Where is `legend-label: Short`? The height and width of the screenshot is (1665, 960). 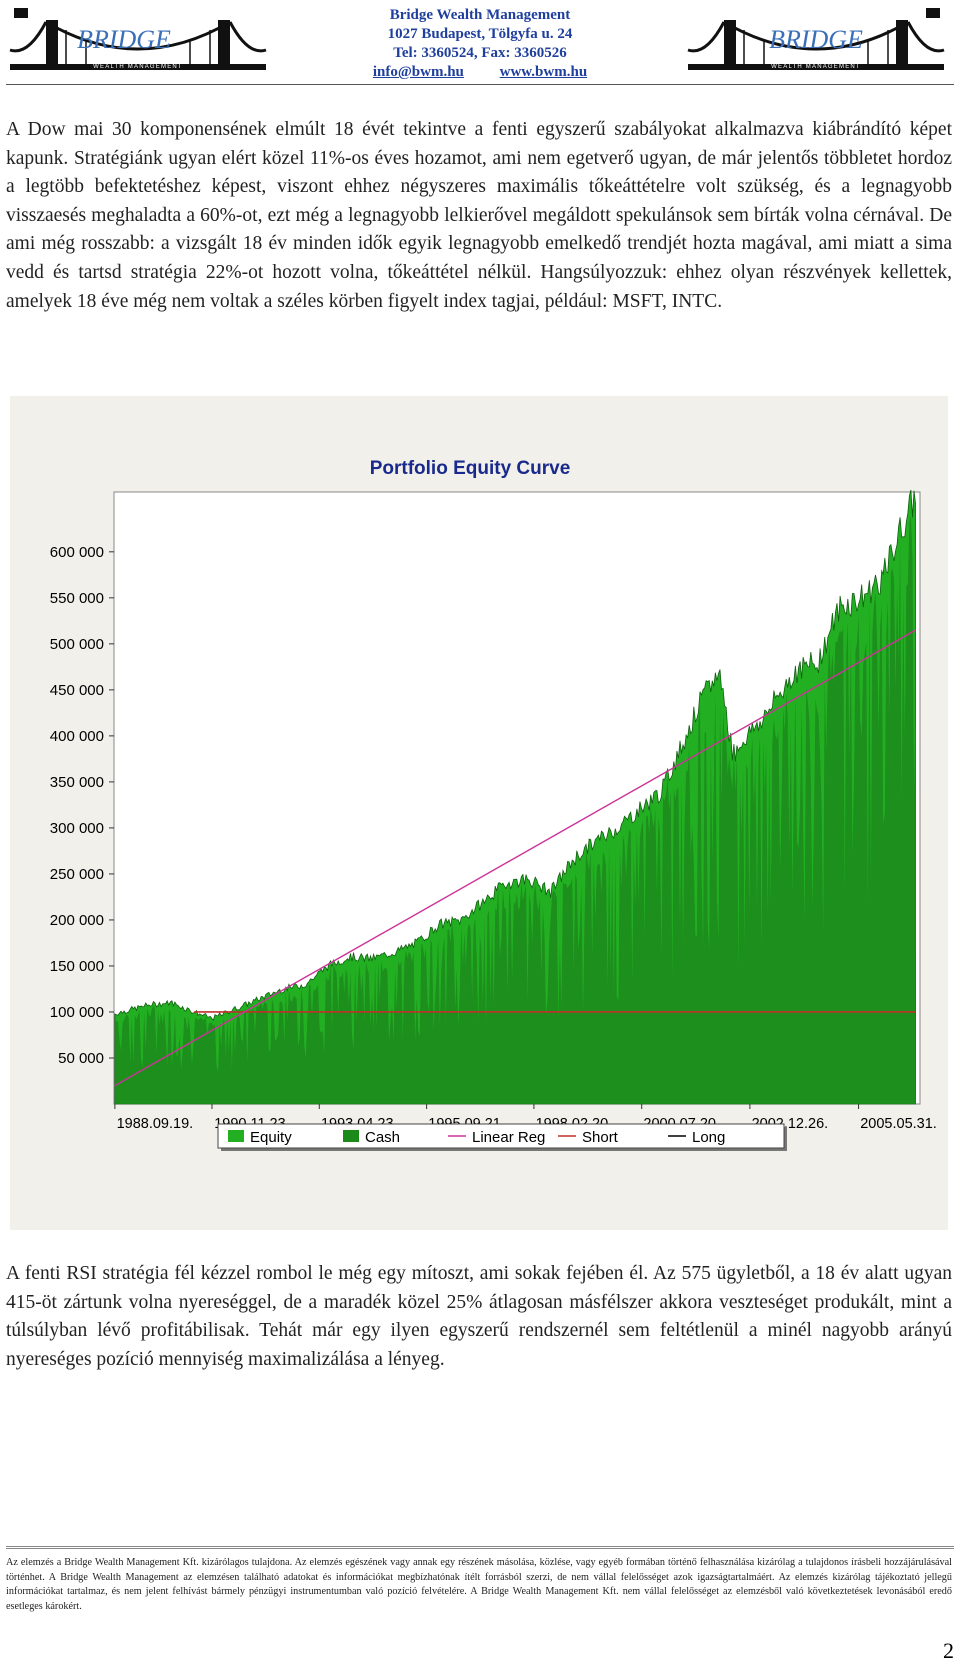 legend-label: Short is located at coordinates (600, 1137).